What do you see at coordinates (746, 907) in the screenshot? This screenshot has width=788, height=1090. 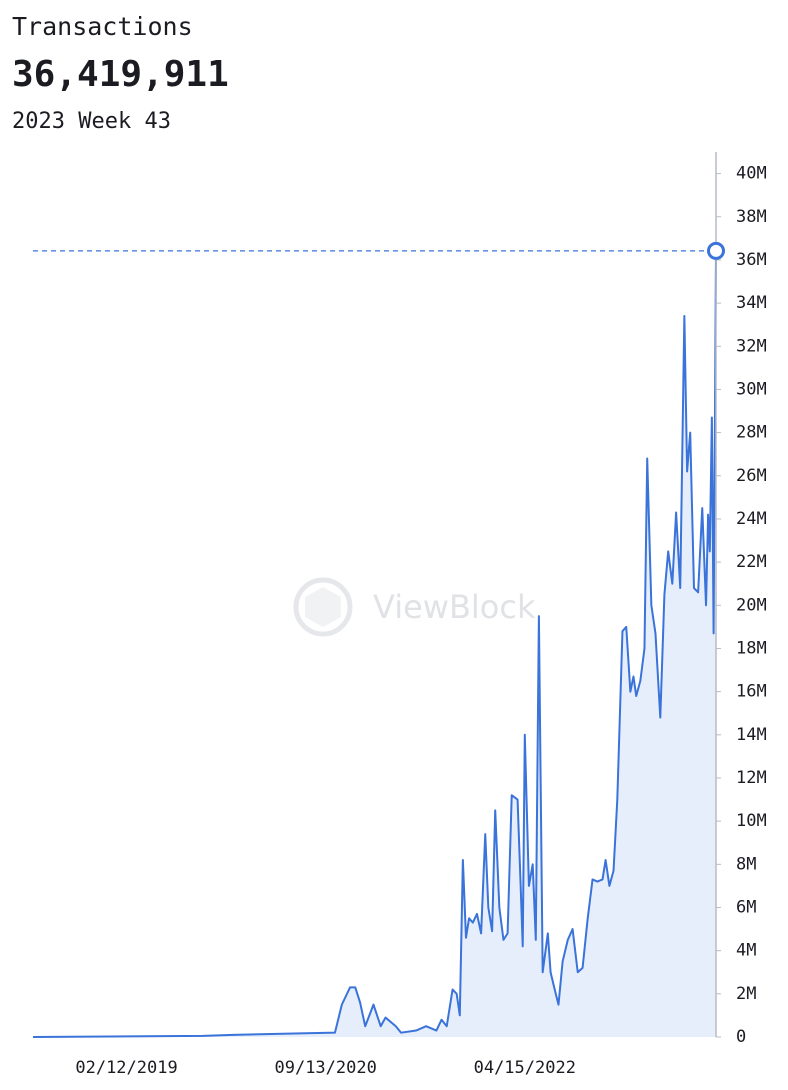 I see `y-tick-label: 6M` at bounding box center [746, 907].